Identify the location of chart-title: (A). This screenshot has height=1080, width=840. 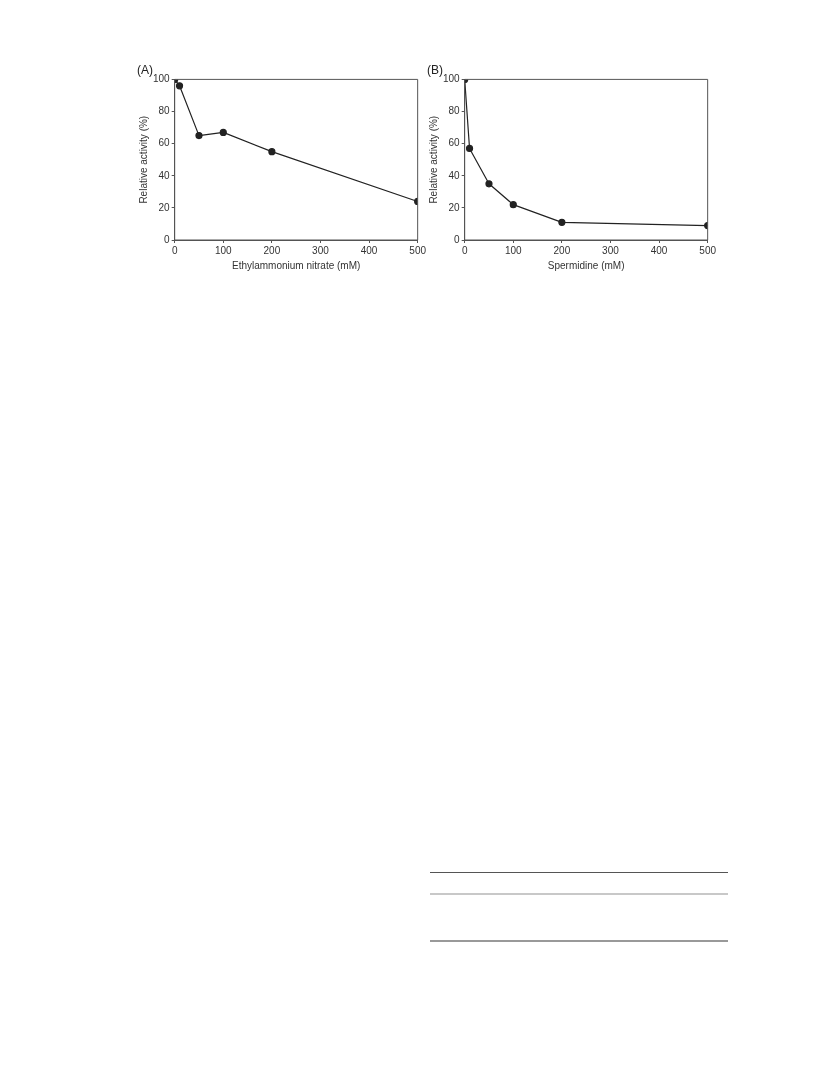
(145, 69).